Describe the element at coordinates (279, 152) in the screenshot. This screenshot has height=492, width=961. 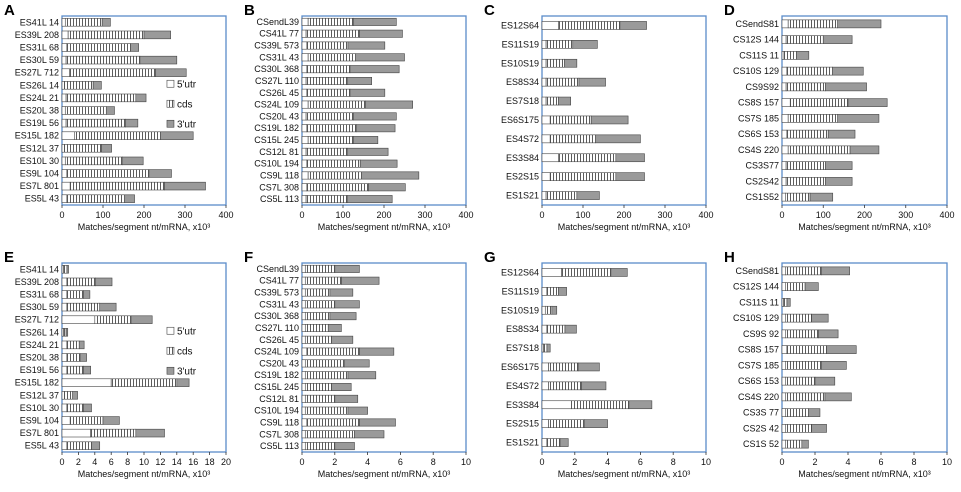
I see `category-label: CS12L 81` at that location.